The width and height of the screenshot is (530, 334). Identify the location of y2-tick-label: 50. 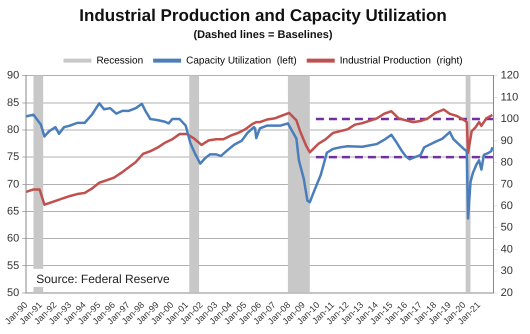
(506, 228).